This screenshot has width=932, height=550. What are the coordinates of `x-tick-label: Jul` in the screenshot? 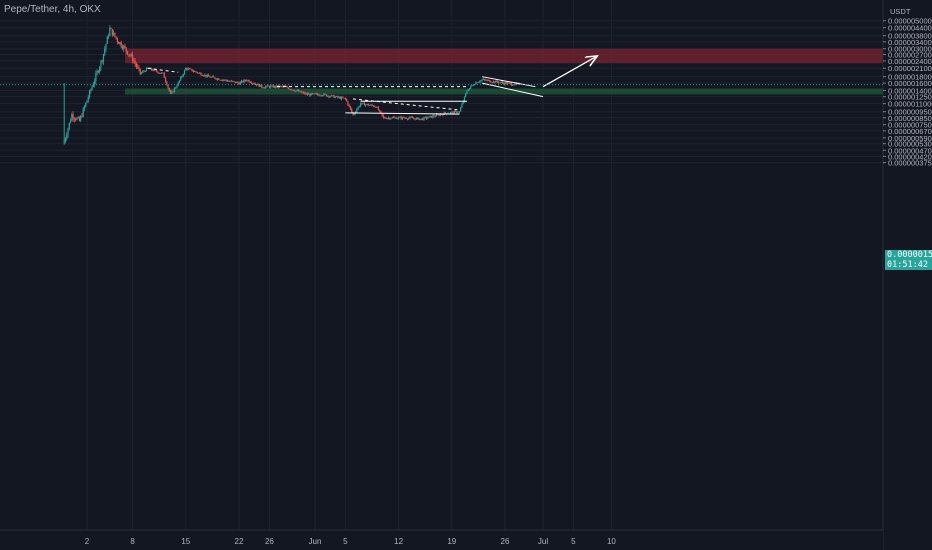 It's located at (543, 541).